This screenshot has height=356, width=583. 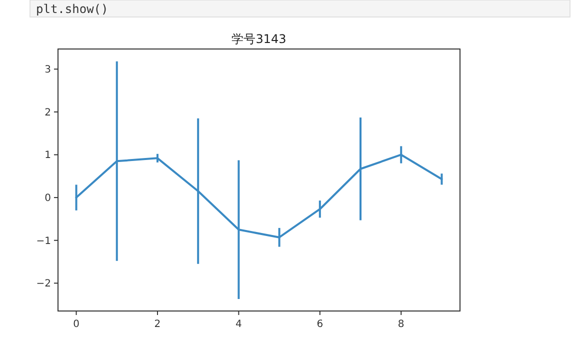 What do you see at coordinates (239, 324) in the screenshot?
I see `x-tick-label: 4` at bounding box center [239, 324].